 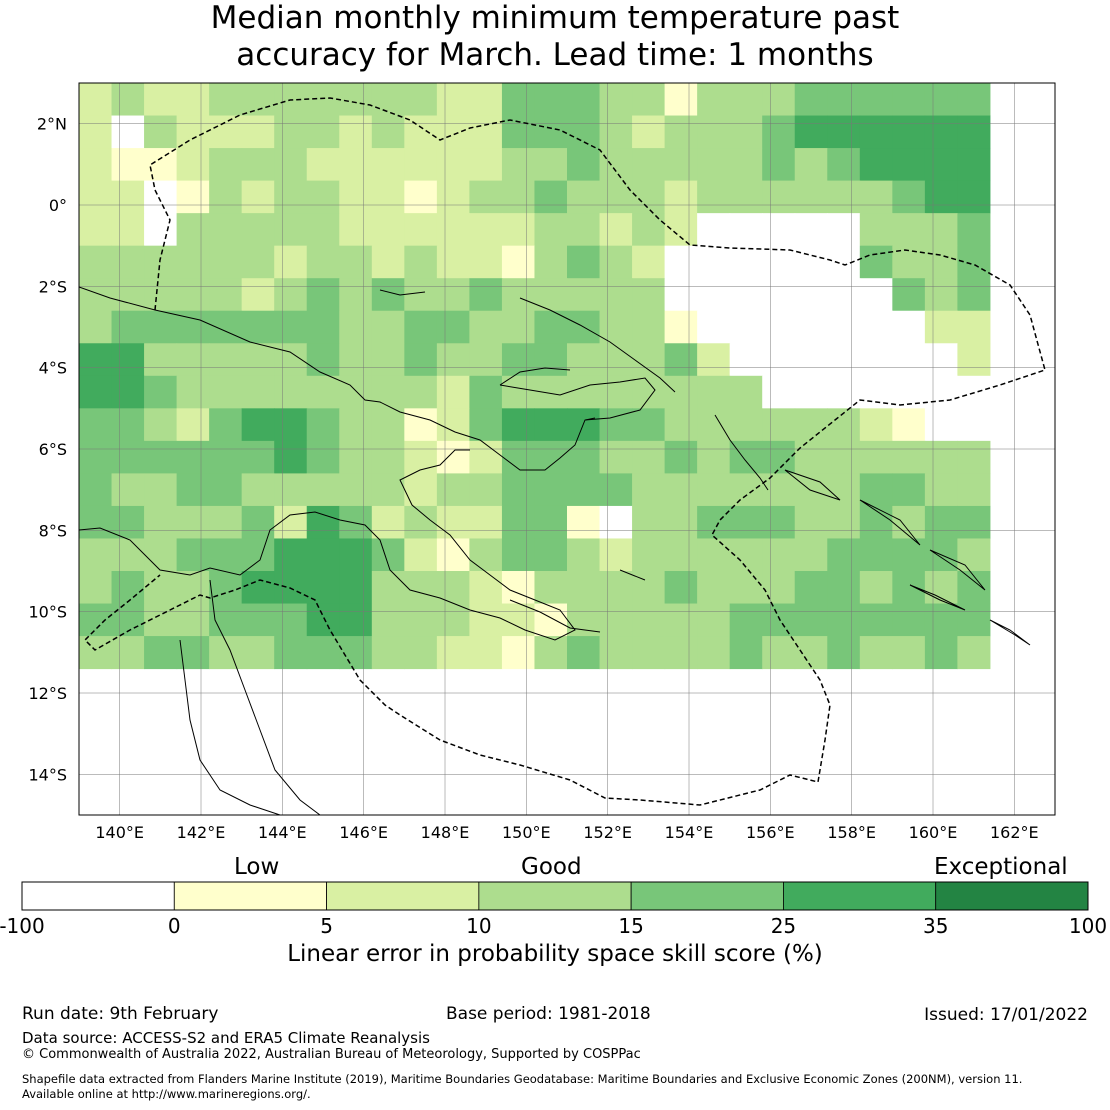 I want to click on lat-tick-label: 2°N, so click(x=52, y=124).